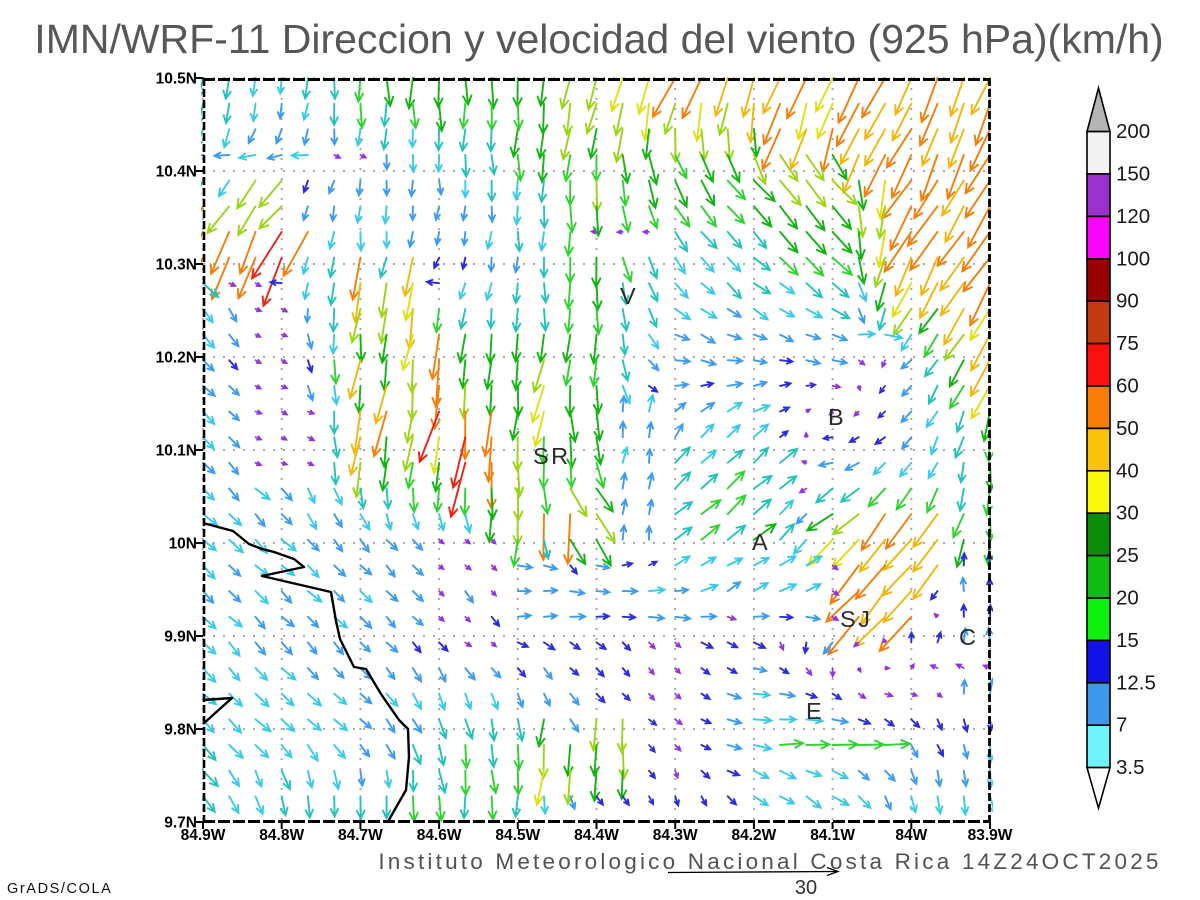 This screenshot has width=1200, height=900. I want to click on svg-text: 7, so click(1121, 725).